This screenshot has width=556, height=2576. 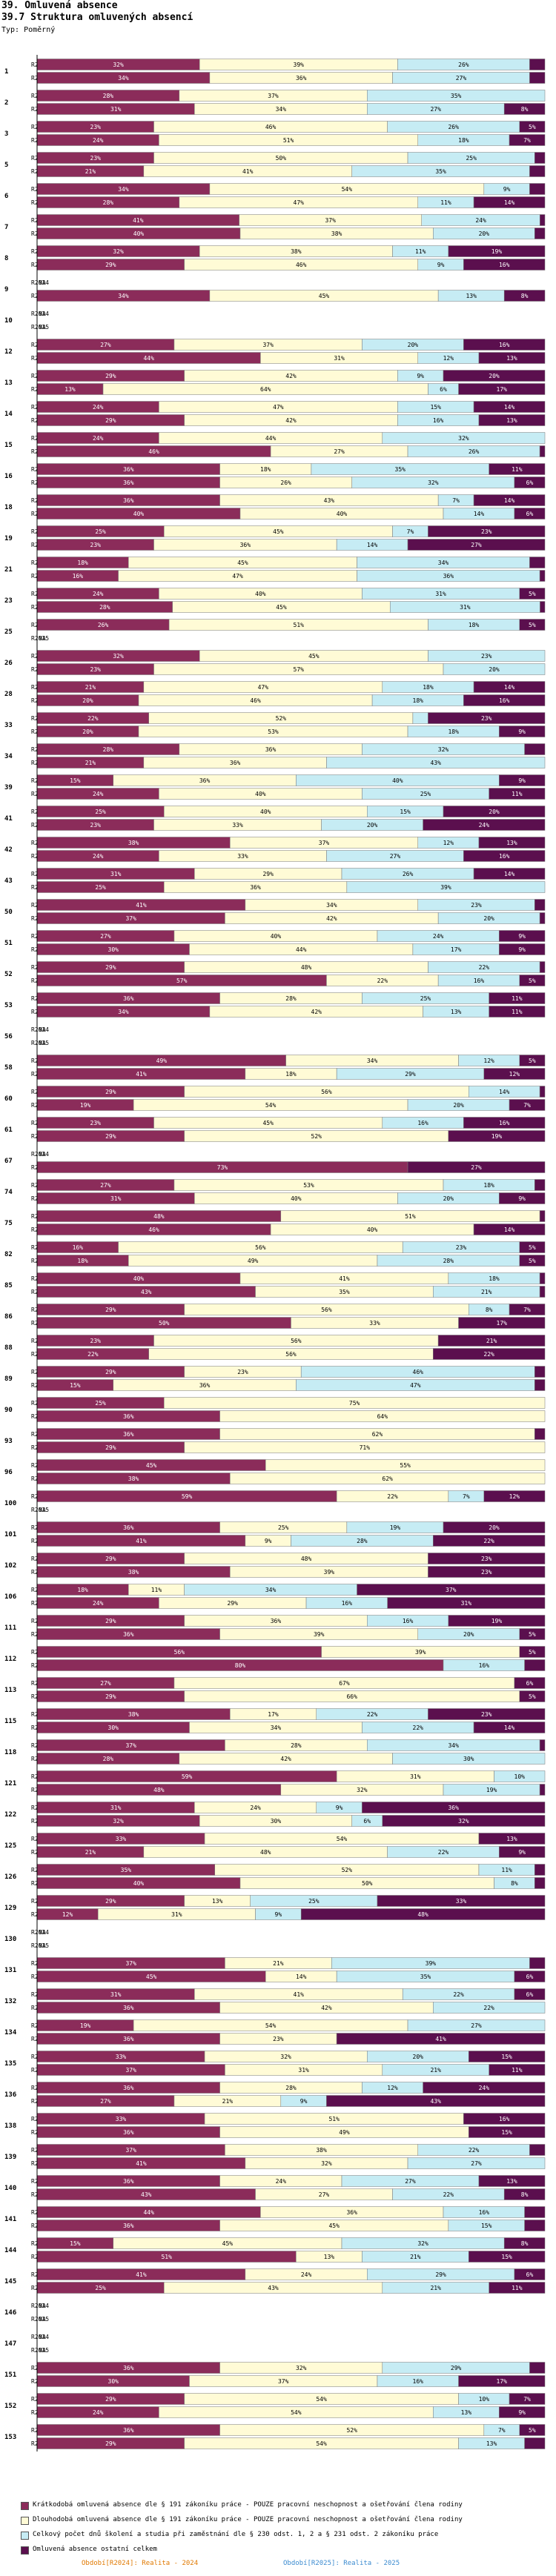 What do you see at coordinates (59, 5) in the screenshot?
I see `page-title: 39. Omluvená absence` at bounding box center [59, 5].